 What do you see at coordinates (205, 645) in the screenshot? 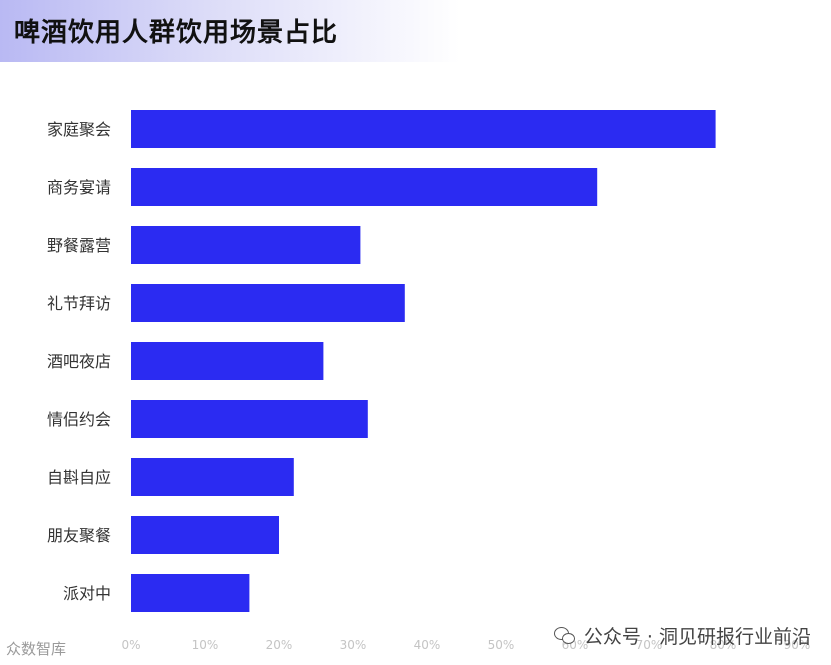
I see `x-tick-label: 10%` at bounding box center [205, 645].